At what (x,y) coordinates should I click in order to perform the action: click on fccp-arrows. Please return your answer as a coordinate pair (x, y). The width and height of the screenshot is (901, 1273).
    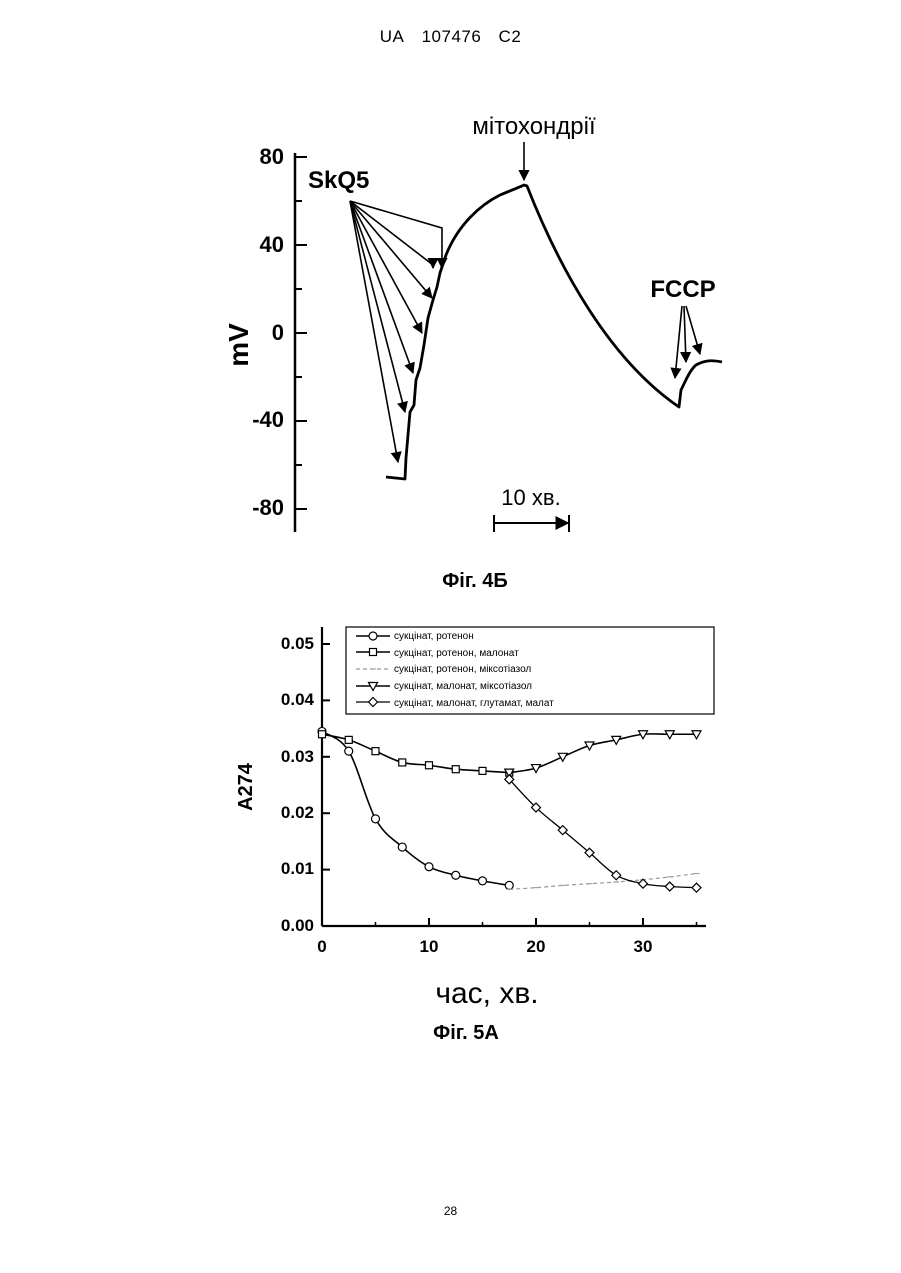
    Looking at the image, I should click on (687, 342).